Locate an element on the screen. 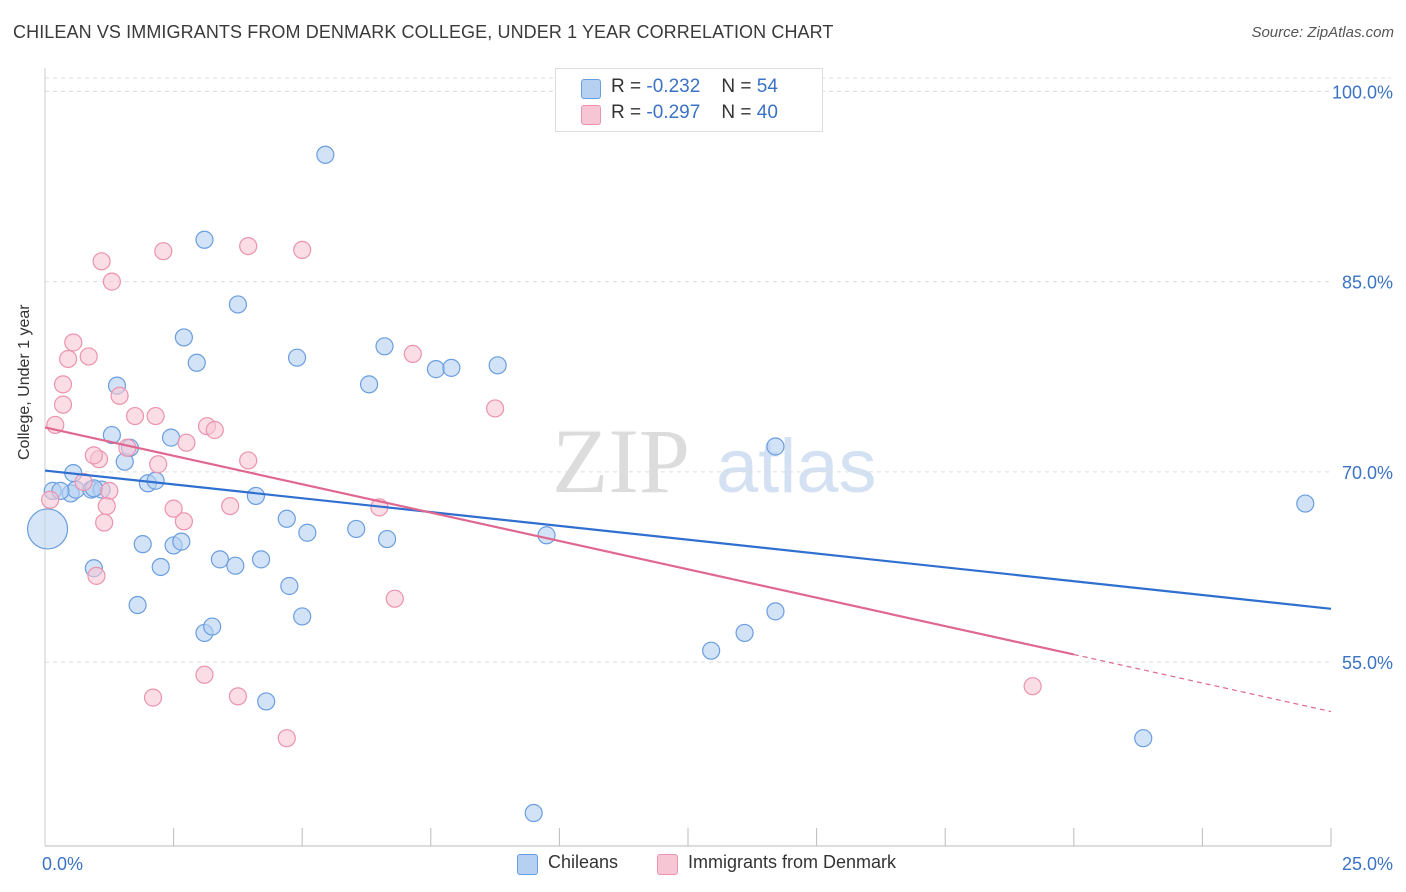 This screenshot has width=1406, height=892. legend-r-label: R = is located at coordinates (626, 112).